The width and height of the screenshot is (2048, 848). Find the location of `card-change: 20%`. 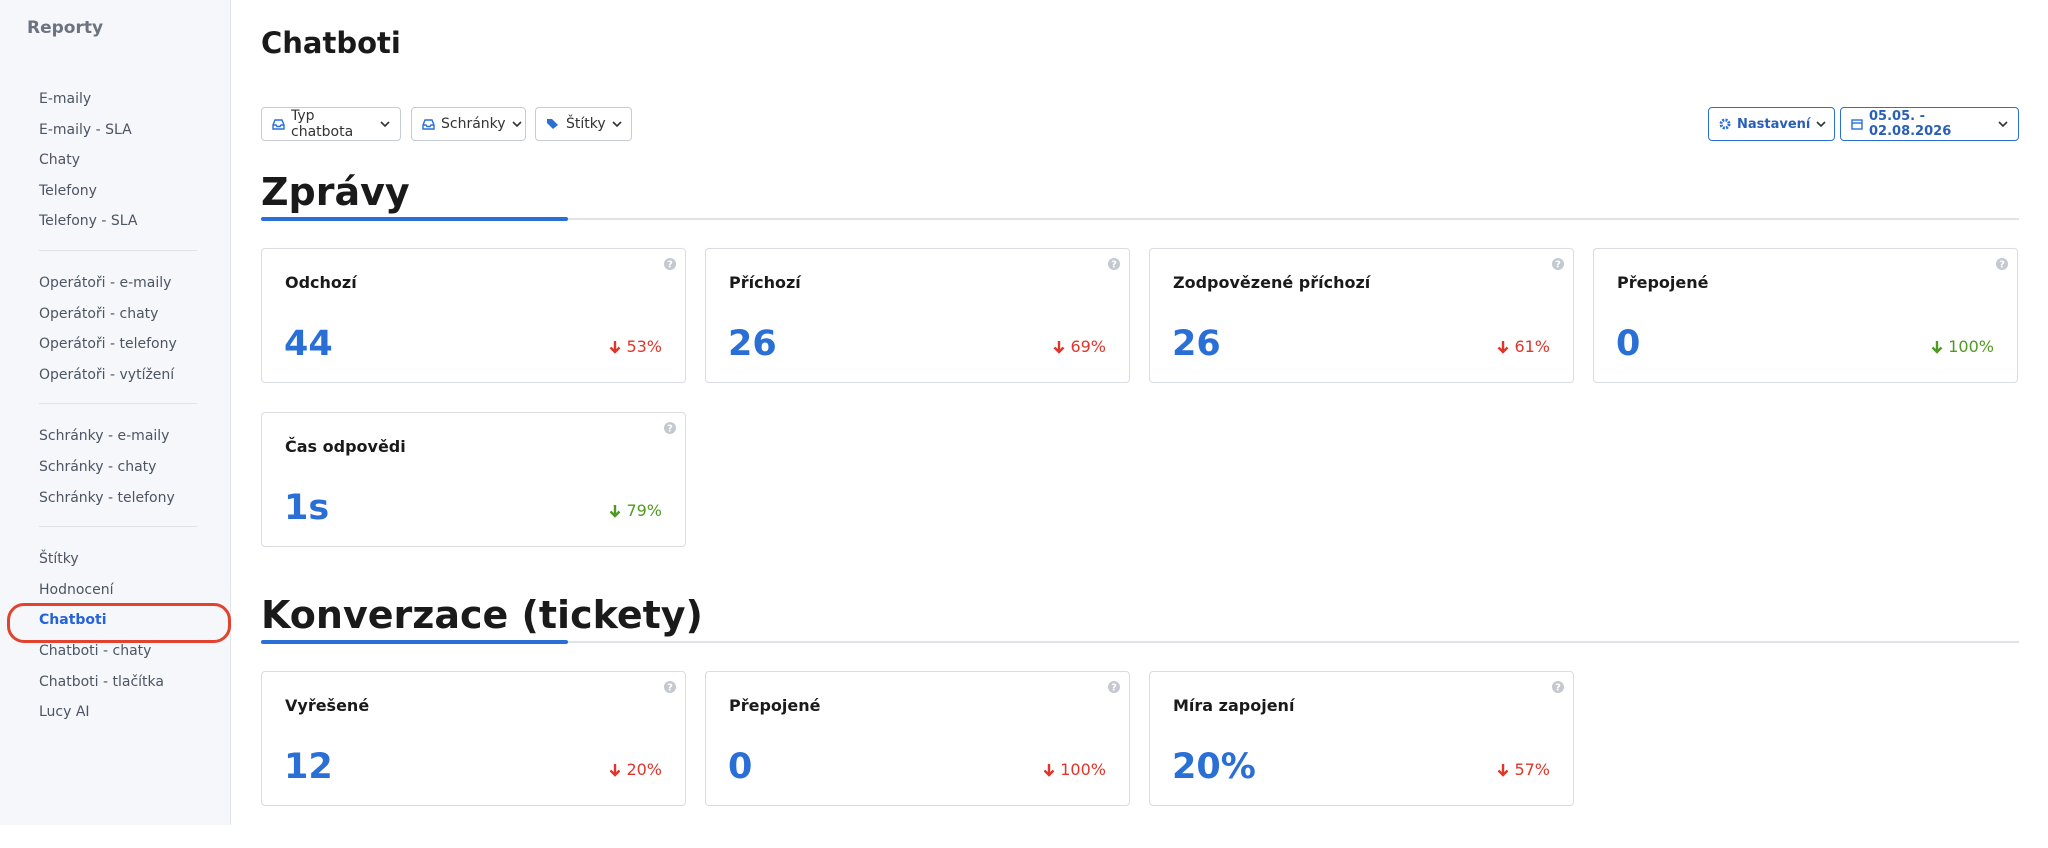

card-change: 20% is located at coordinates (635, 769).